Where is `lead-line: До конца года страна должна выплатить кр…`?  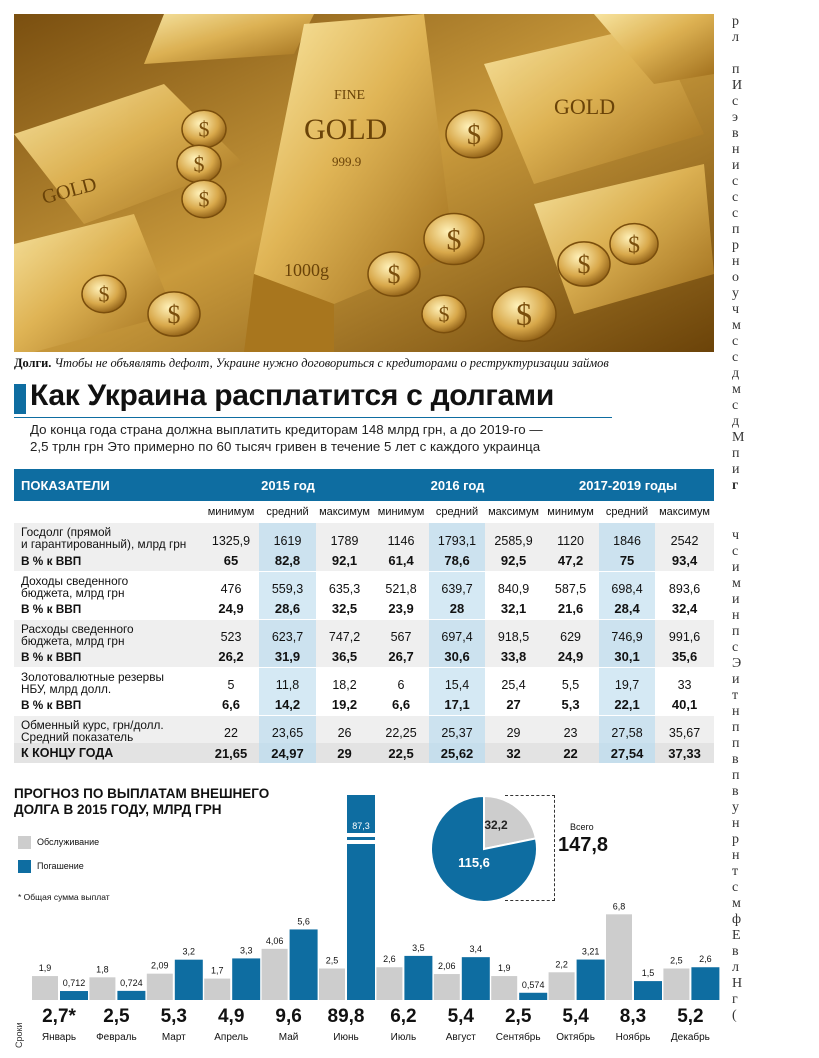
lead-line: До конца года страна должна выплатить кр… is located at coordinates (286, 429).